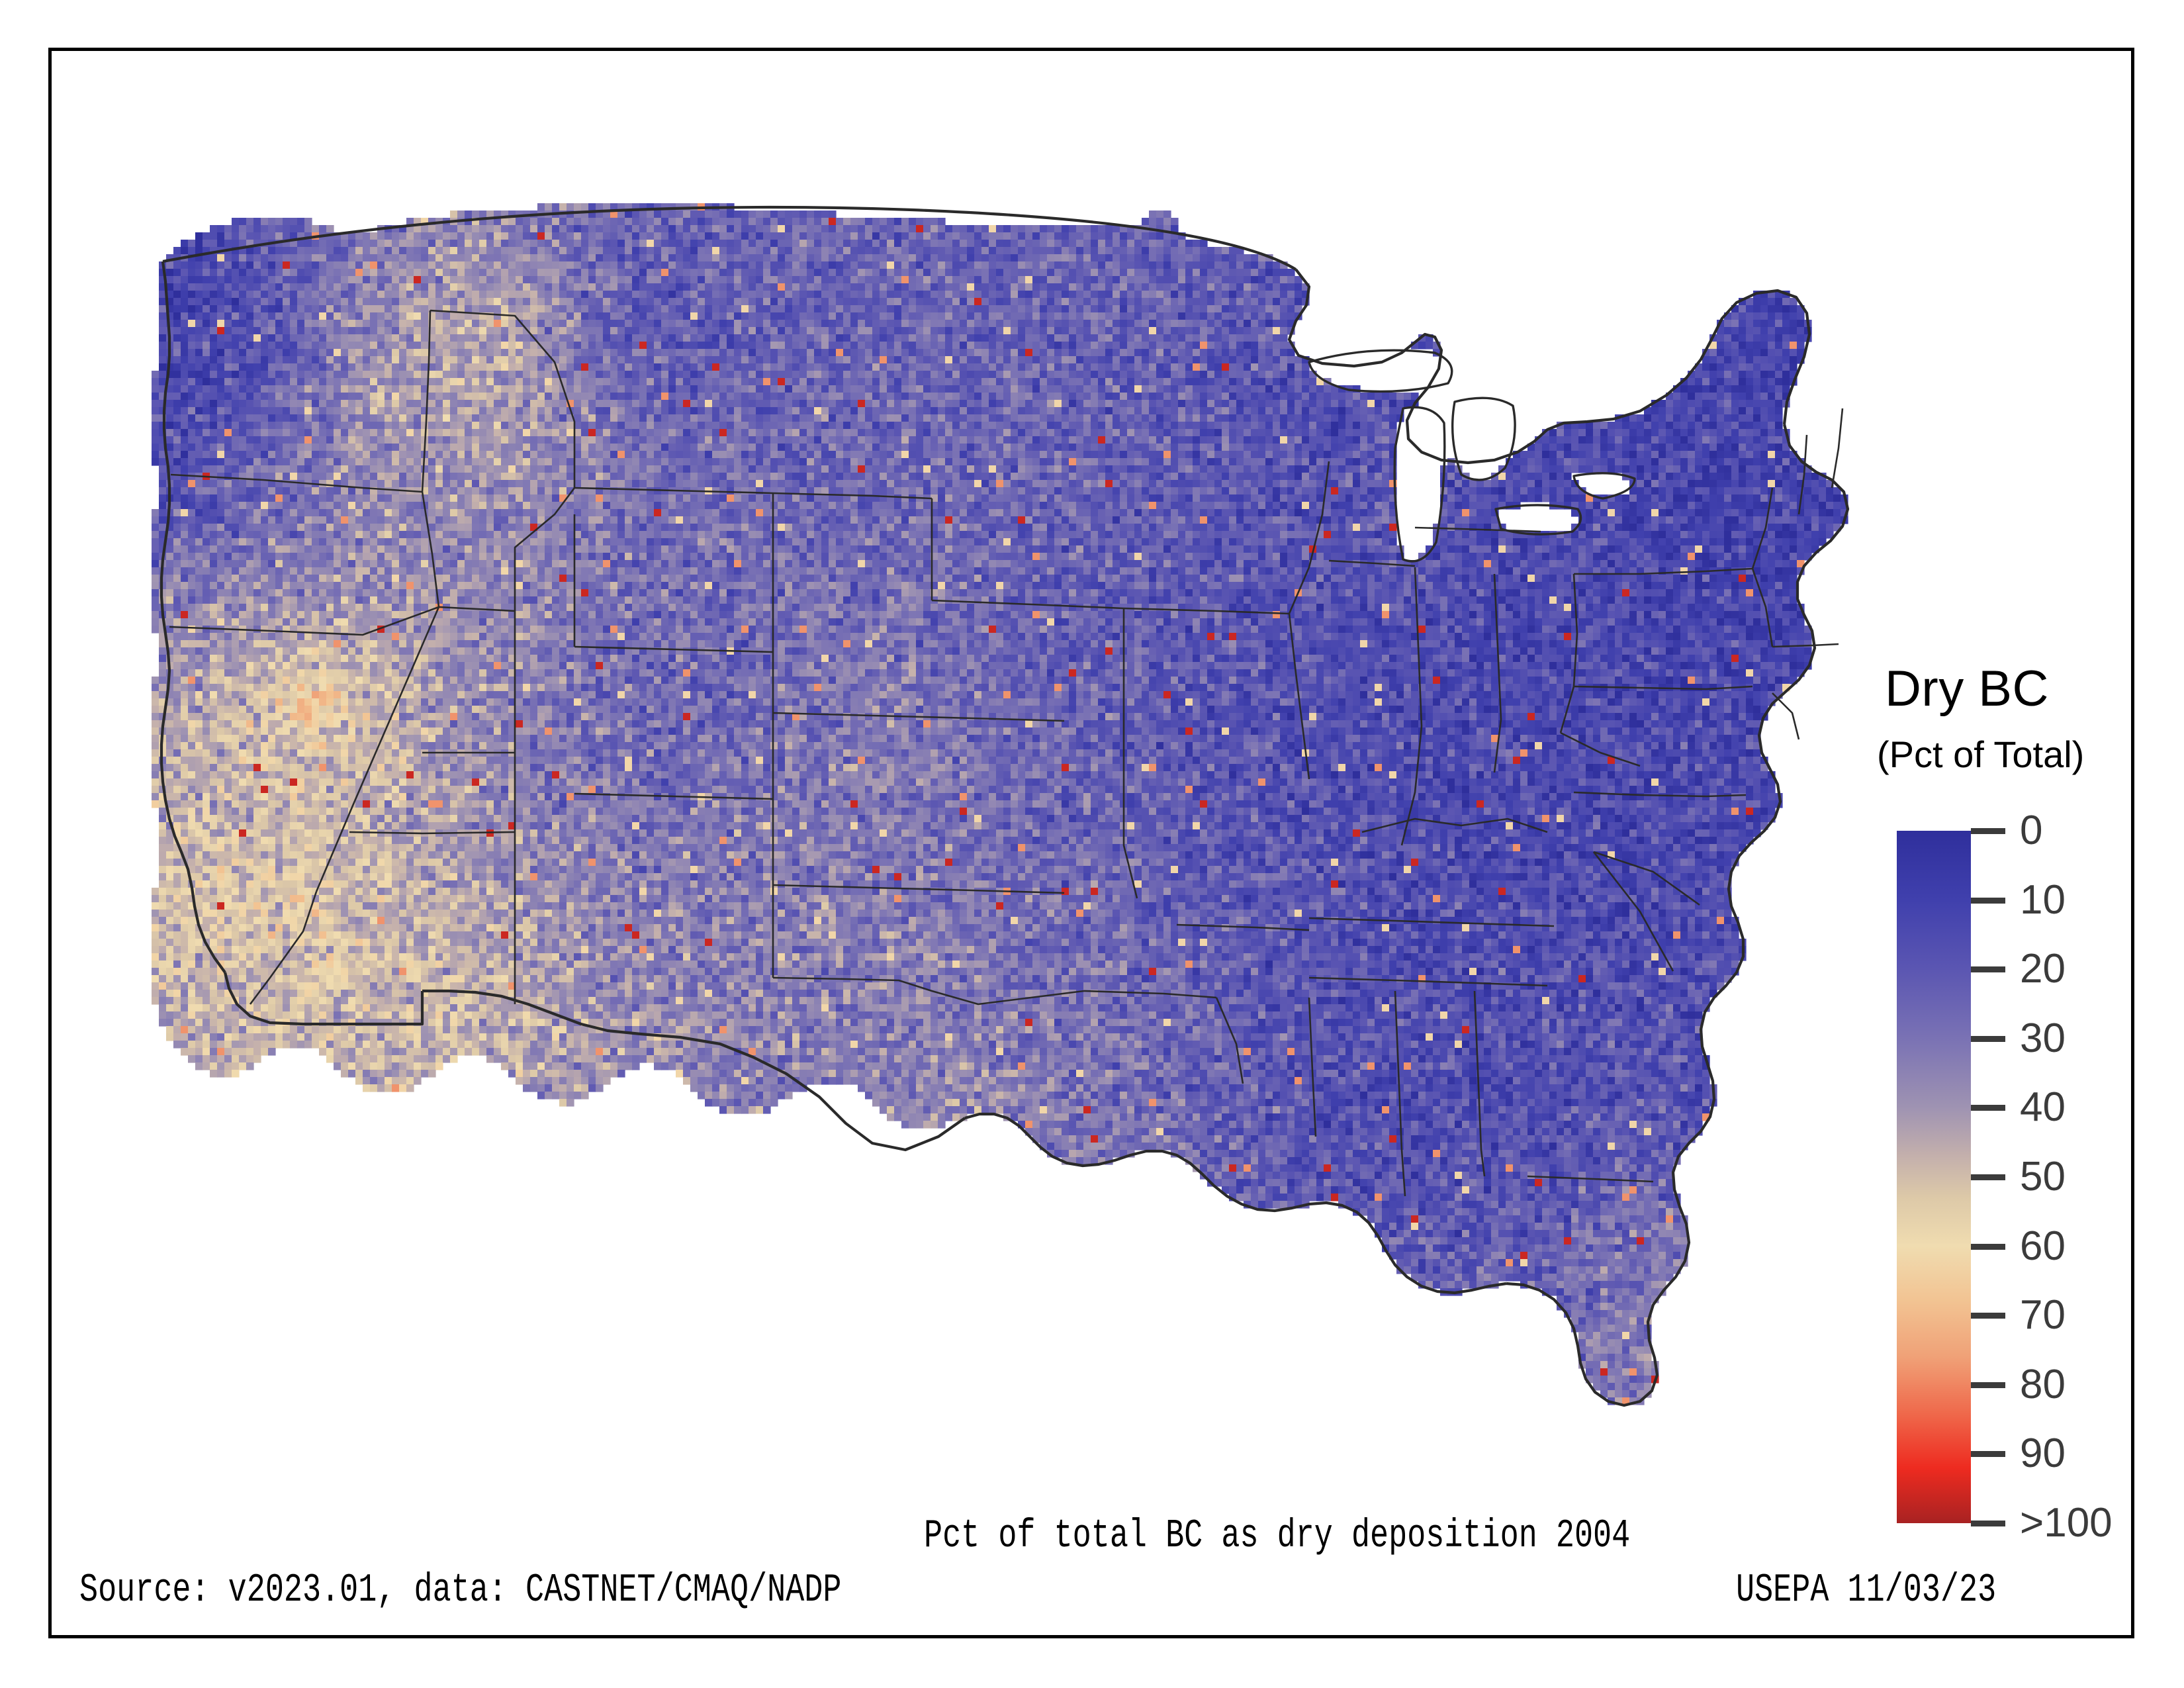 Image resolution: width=2184 pixels, height=1688 pixels. Describe the element at coordinates (1419, 484) in the screenshot. I see `lake-michigan` at that location.